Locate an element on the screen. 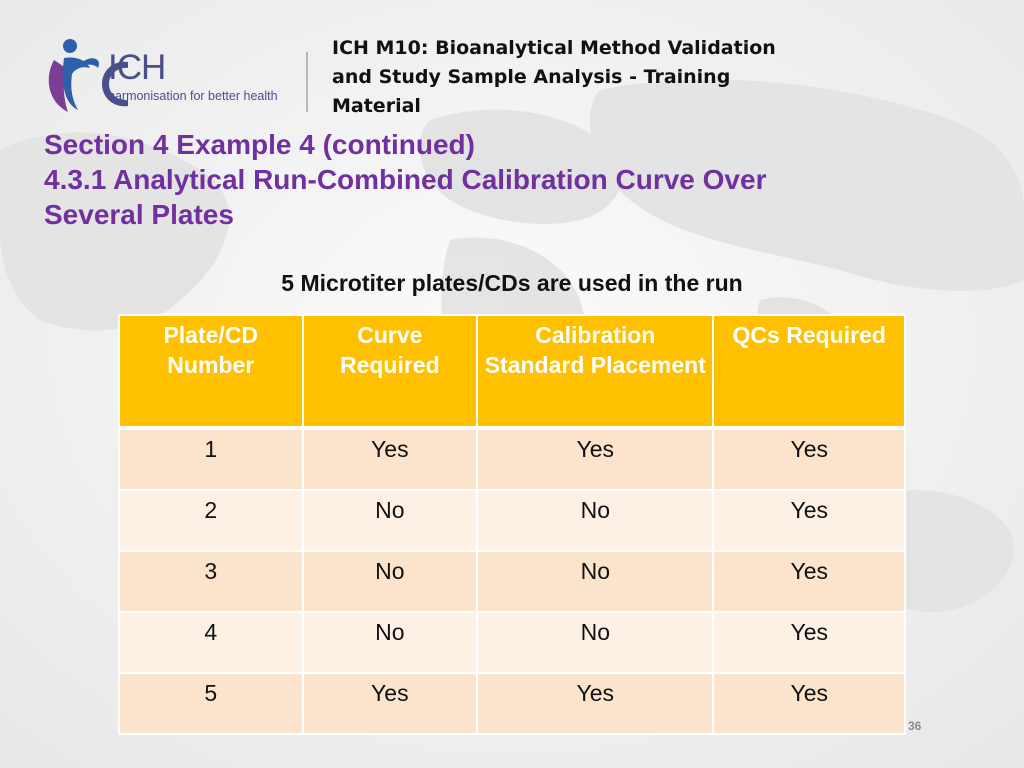 Image resolution: width=1024 pixels, height=768 pixels. slide-title-line-1: Section 4 Example 4 (continued) is located at coordinates (259, 144).